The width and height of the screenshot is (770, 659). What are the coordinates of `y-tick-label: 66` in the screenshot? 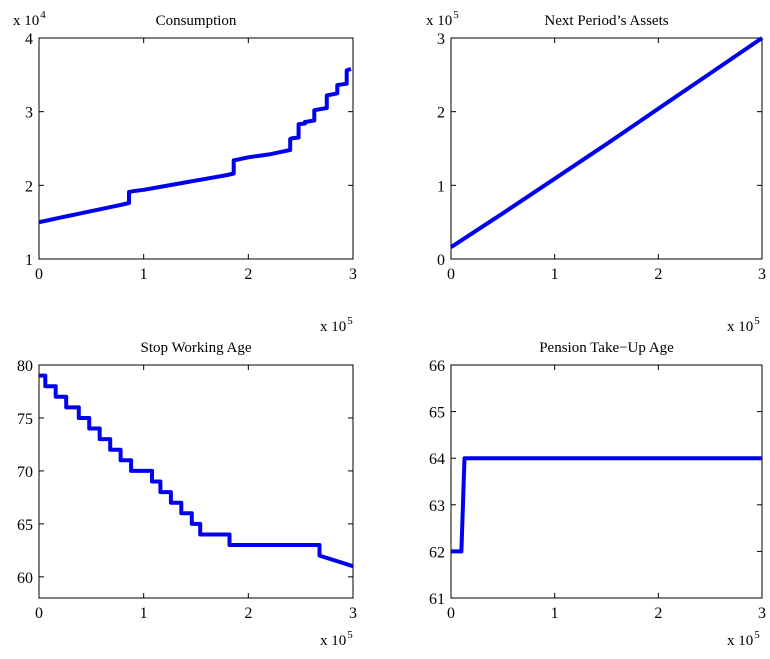 It's located at (437, 366).